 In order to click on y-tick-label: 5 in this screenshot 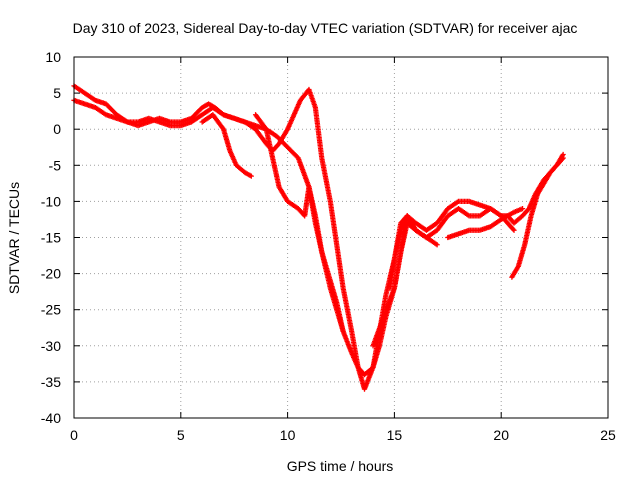, I will do `click(57, 93)`.